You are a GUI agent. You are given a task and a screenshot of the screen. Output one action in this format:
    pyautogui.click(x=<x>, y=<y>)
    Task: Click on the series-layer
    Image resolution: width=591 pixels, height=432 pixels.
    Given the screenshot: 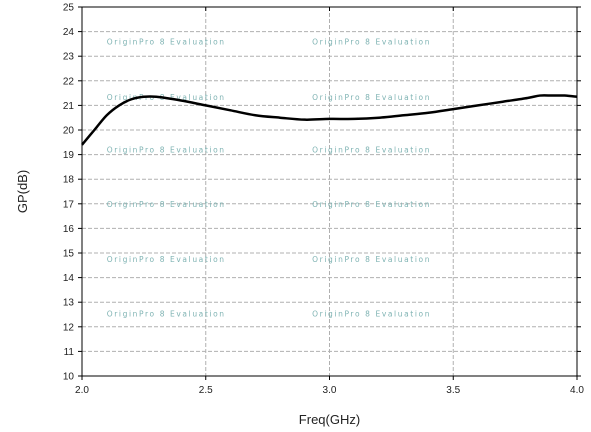 What is the action you would take?
    pyautogui.click(x=329, y=120)
    